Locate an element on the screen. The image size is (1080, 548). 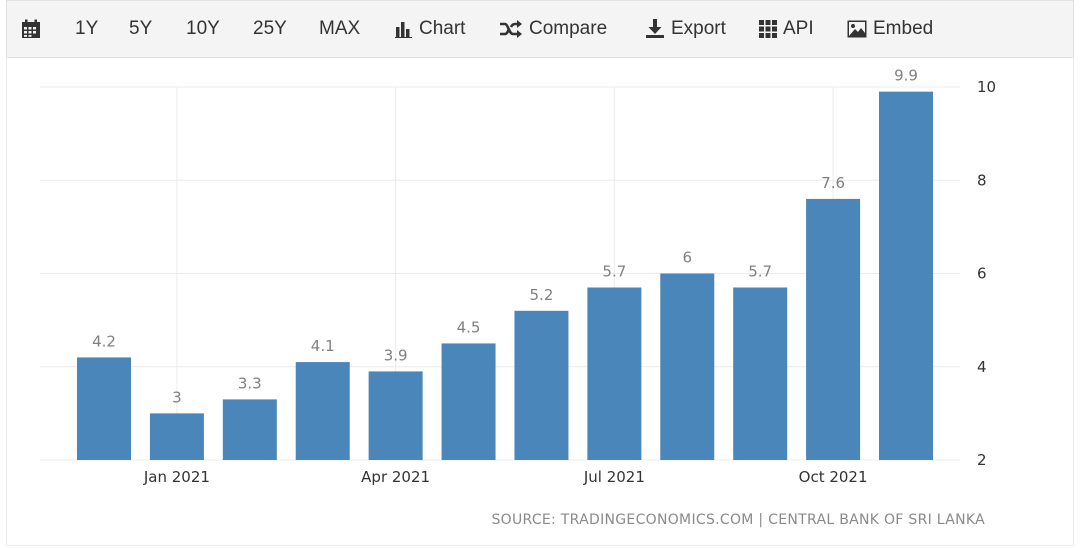
y-tick-label: 4 is located at coordinates (982, 367).